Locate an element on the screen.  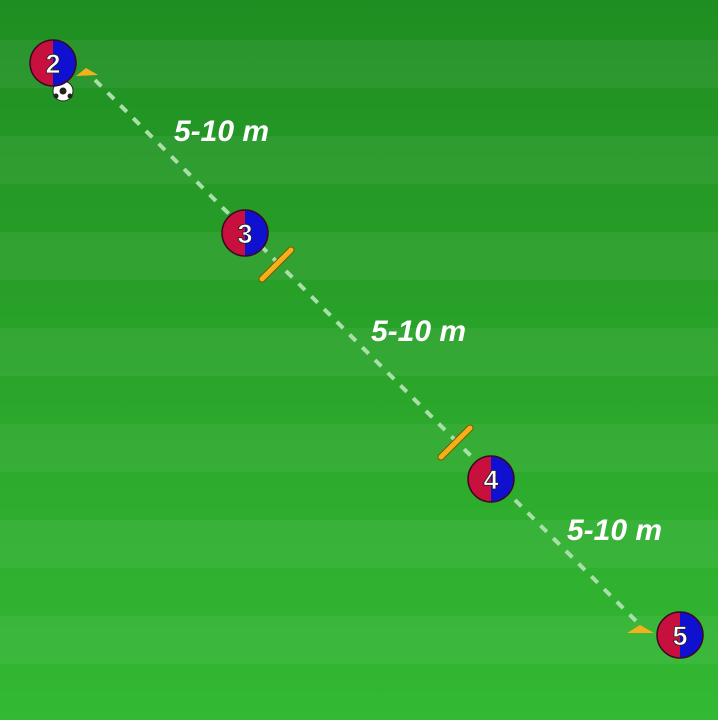
player-5: 5 is located at coordinates (680, 635).